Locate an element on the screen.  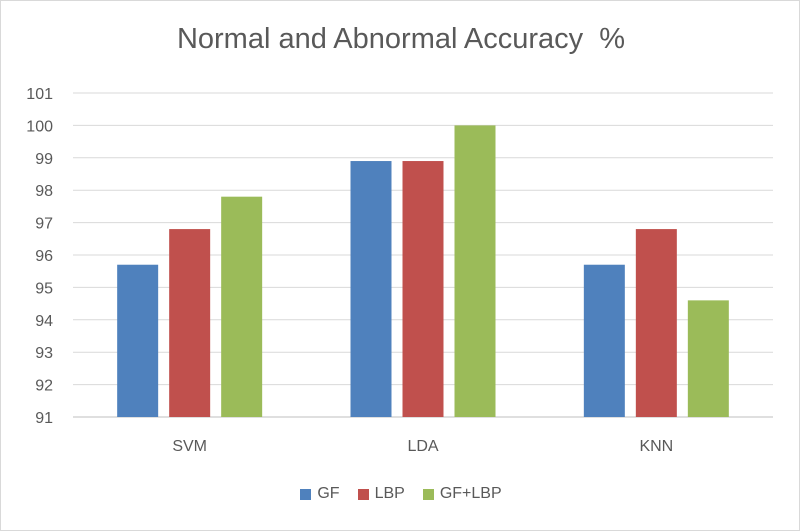
legend-label: GF+LBP is located at coordinates (470, 493).